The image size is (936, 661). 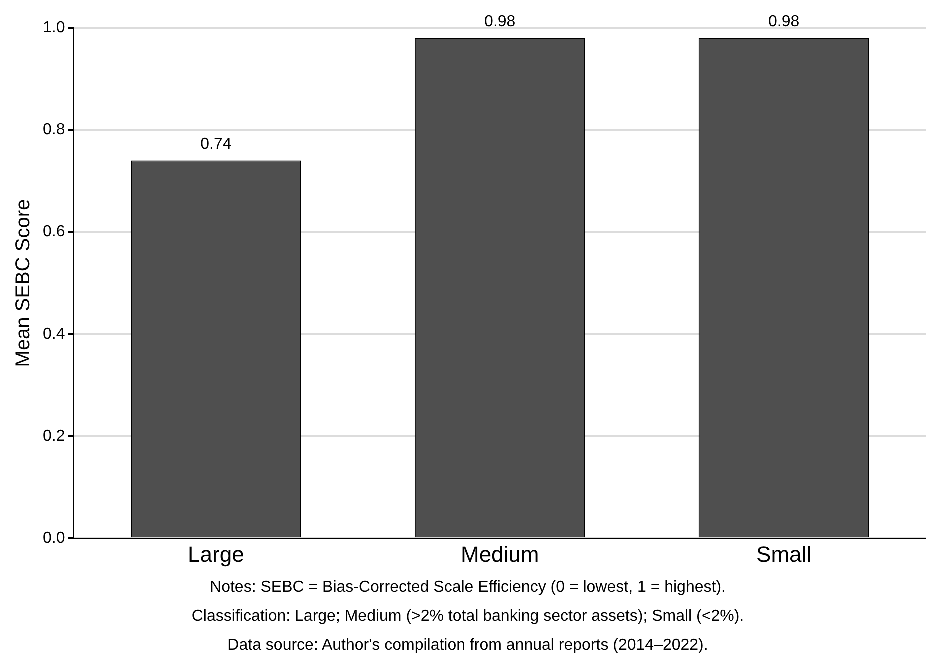 I want to click on text: Notes: SEBC = Bias-Corrected Scale Efficiency (0 = lowest, 1 = highest)., so click(x=468, y=588).